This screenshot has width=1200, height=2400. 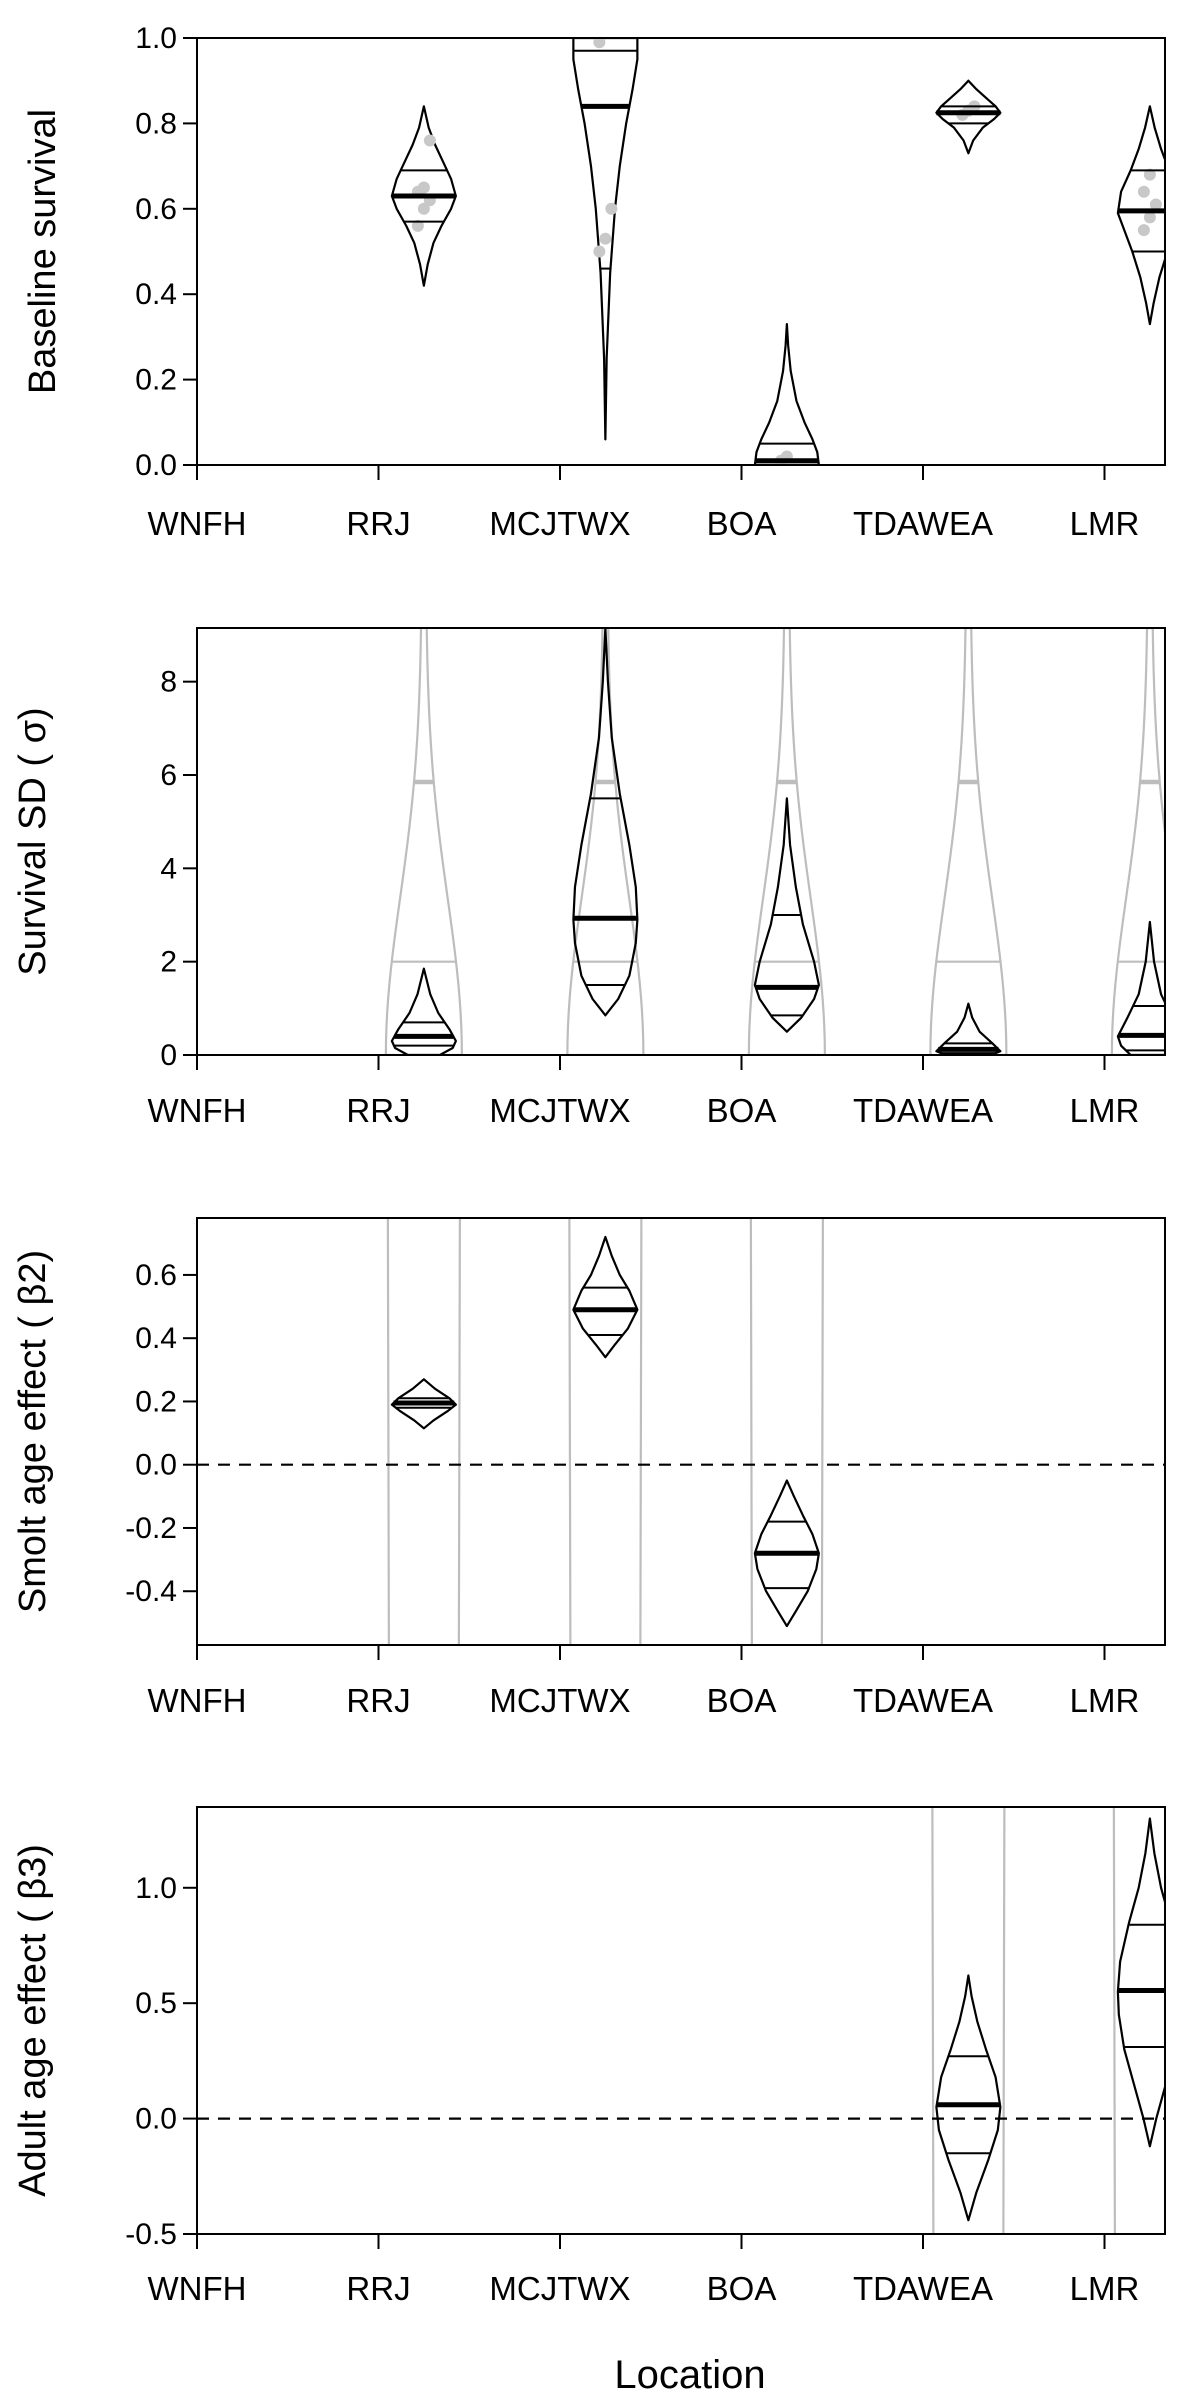 What do you see at coordinates (168, 775) in the screenshot?
I see `y-tick-label: 6` at bounding box center [168, 775].